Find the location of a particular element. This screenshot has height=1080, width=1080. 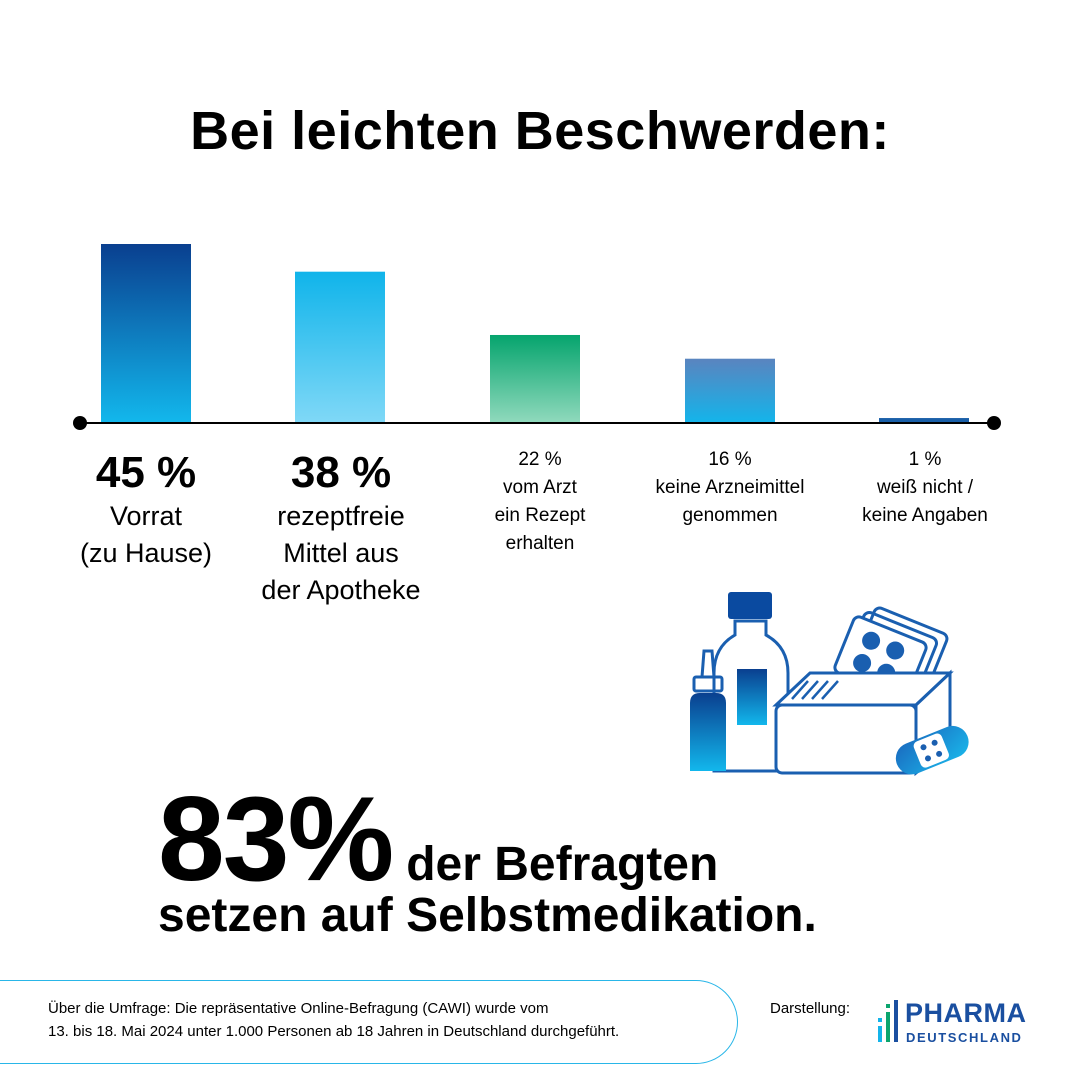

category-label-line: ein Rezept is located at coordinates (540, 515).